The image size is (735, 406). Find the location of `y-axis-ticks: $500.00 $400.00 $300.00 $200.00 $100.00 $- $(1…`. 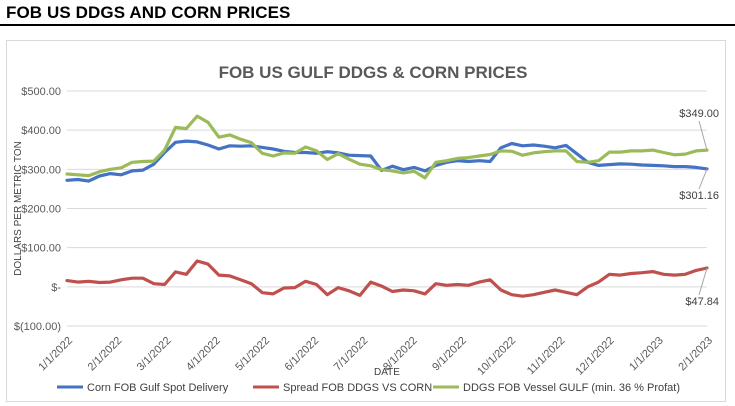

y-axis-ticks: $500.00 $400.00 $300.00 $200.00 $100.00 $- $(1… is located at coordinates (37, 209).